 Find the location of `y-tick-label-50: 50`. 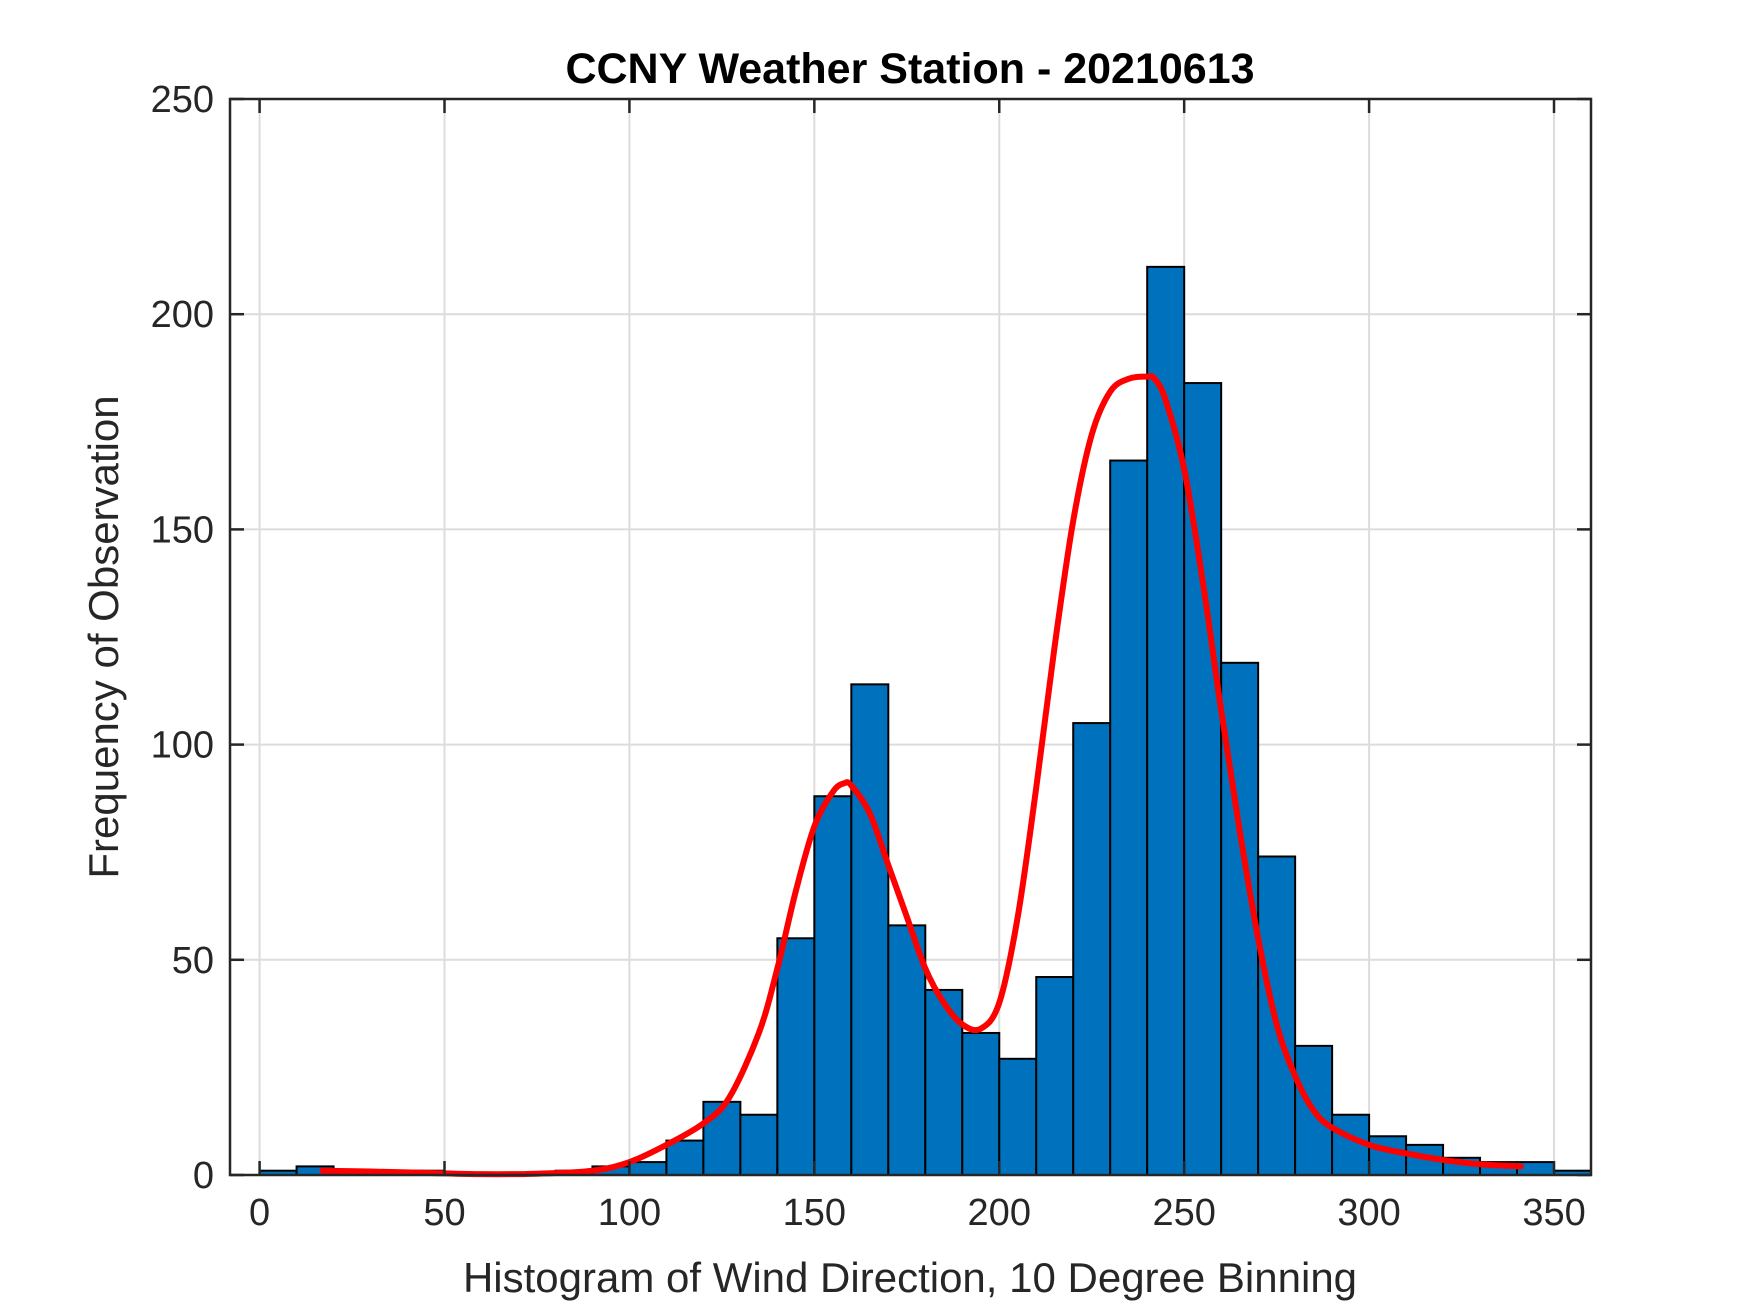

y-tick-label-50: 50 is located at coordinates (193, 961).